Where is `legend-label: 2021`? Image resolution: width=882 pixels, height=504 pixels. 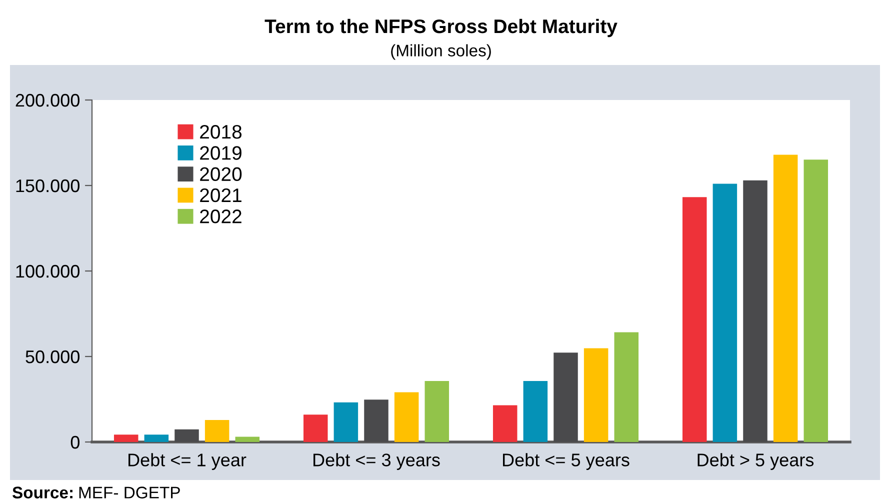
legend-label: 2021 is located at coordinates (221, 195).